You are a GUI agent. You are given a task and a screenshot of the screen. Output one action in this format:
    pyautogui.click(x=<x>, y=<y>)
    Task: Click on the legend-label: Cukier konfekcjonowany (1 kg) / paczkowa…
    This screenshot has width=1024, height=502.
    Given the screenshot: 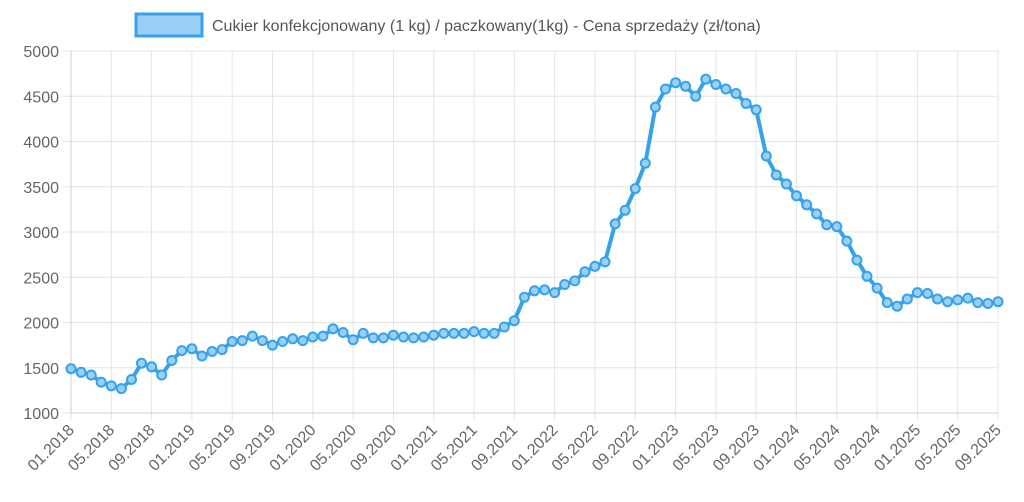 What is the action you would take?
    pyautogui.click(x=486, y=26)
    